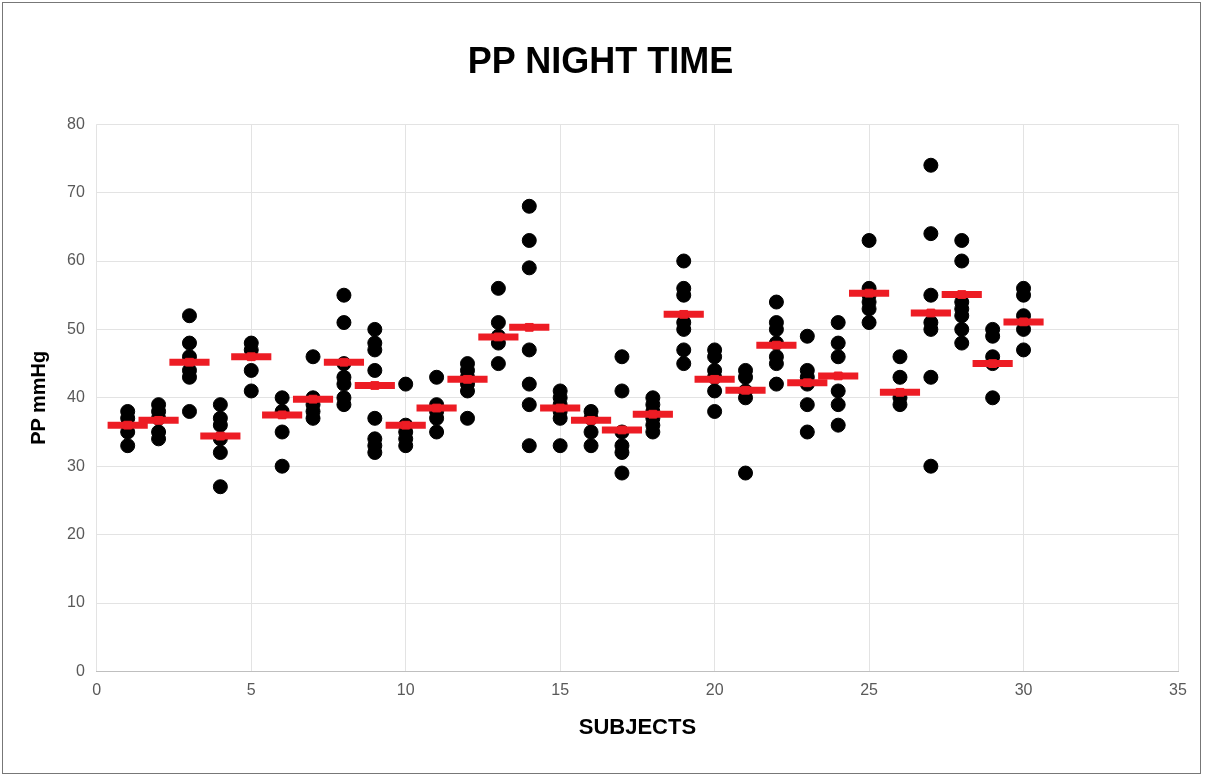 The height and width of the screenshot is (778, 1205). Describe the element at coordinates (1178, 690) in the screenshot. I see `x-tick-label: 35` at that location.